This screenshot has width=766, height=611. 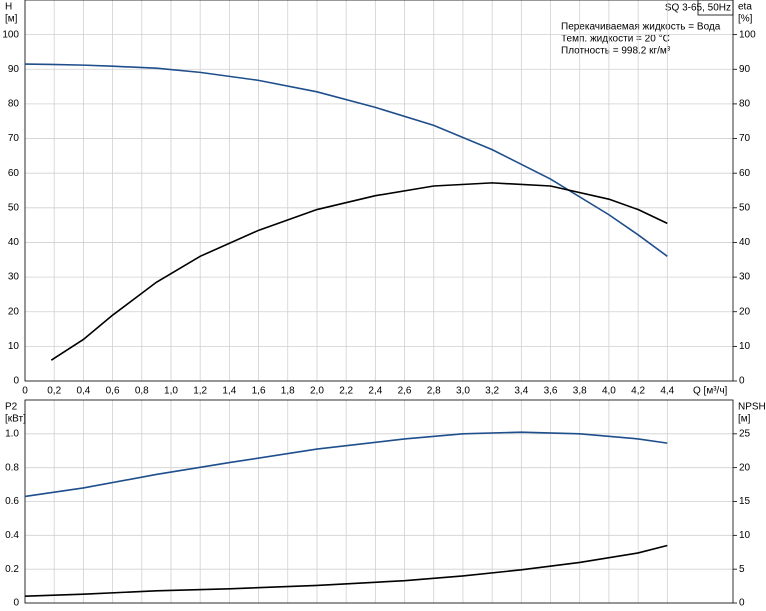 I want to click on x-tick-label: 1,8, so click(x=288, y=391).